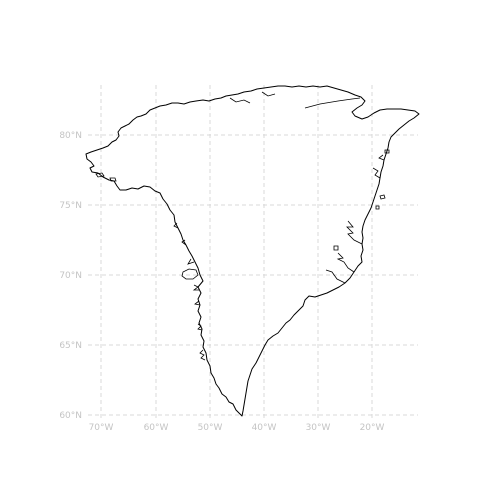  What do you see at coordinates (70, 346) in the screenshot?
I see `lat-label-65n: 65°N` at bounding box center [70, 346].